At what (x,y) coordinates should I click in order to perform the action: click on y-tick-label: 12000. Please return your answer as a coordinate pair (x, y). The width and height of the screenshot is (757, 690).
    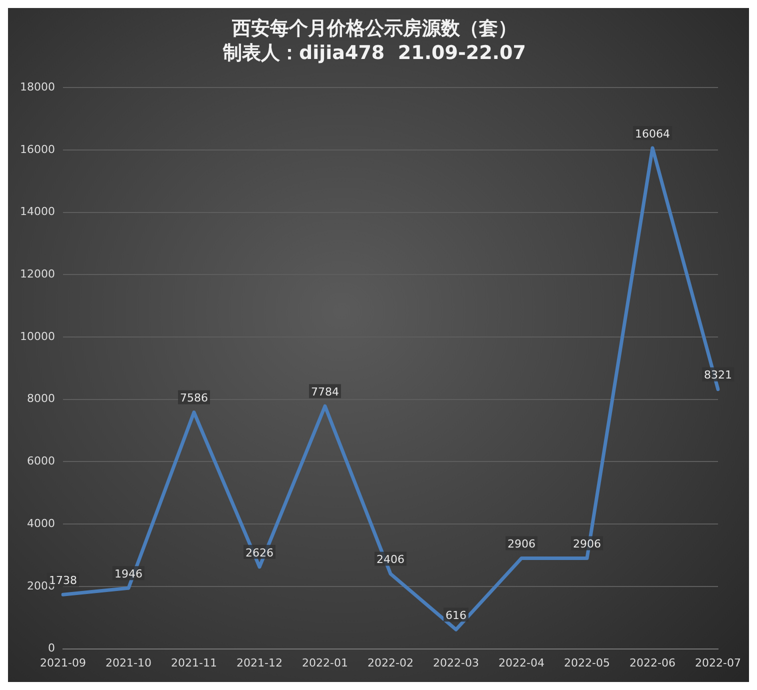
    Looking at the image, I should click on (37, 274).